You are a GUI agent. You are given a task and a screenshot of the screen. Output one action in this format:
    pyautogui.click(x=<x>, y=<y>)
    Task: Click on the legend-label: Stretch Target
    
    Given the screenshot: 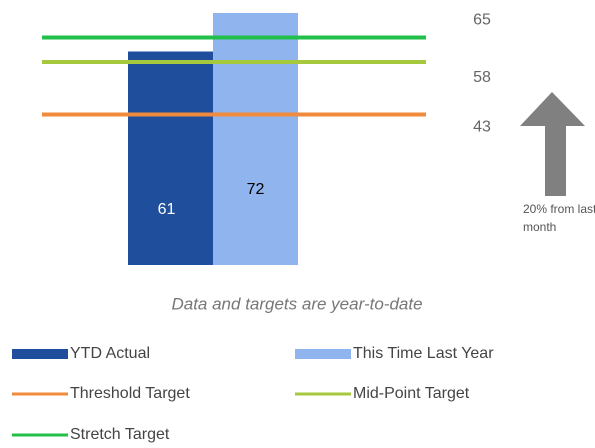 What is the action you would take?
    pyautogui.click(x=120, y=434)
    